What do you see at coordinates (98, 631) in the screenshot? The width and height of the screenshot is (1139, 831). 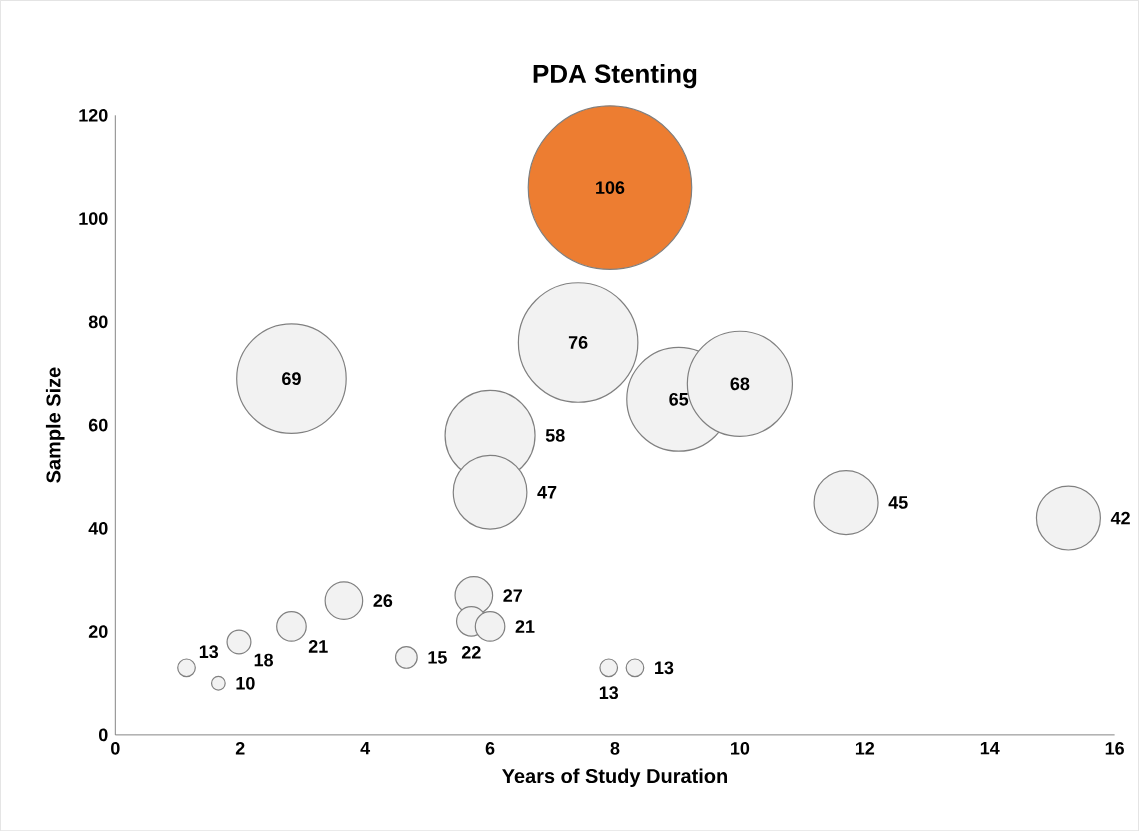 I see `y-tick-label: 20` at bounding box center [98, 631].